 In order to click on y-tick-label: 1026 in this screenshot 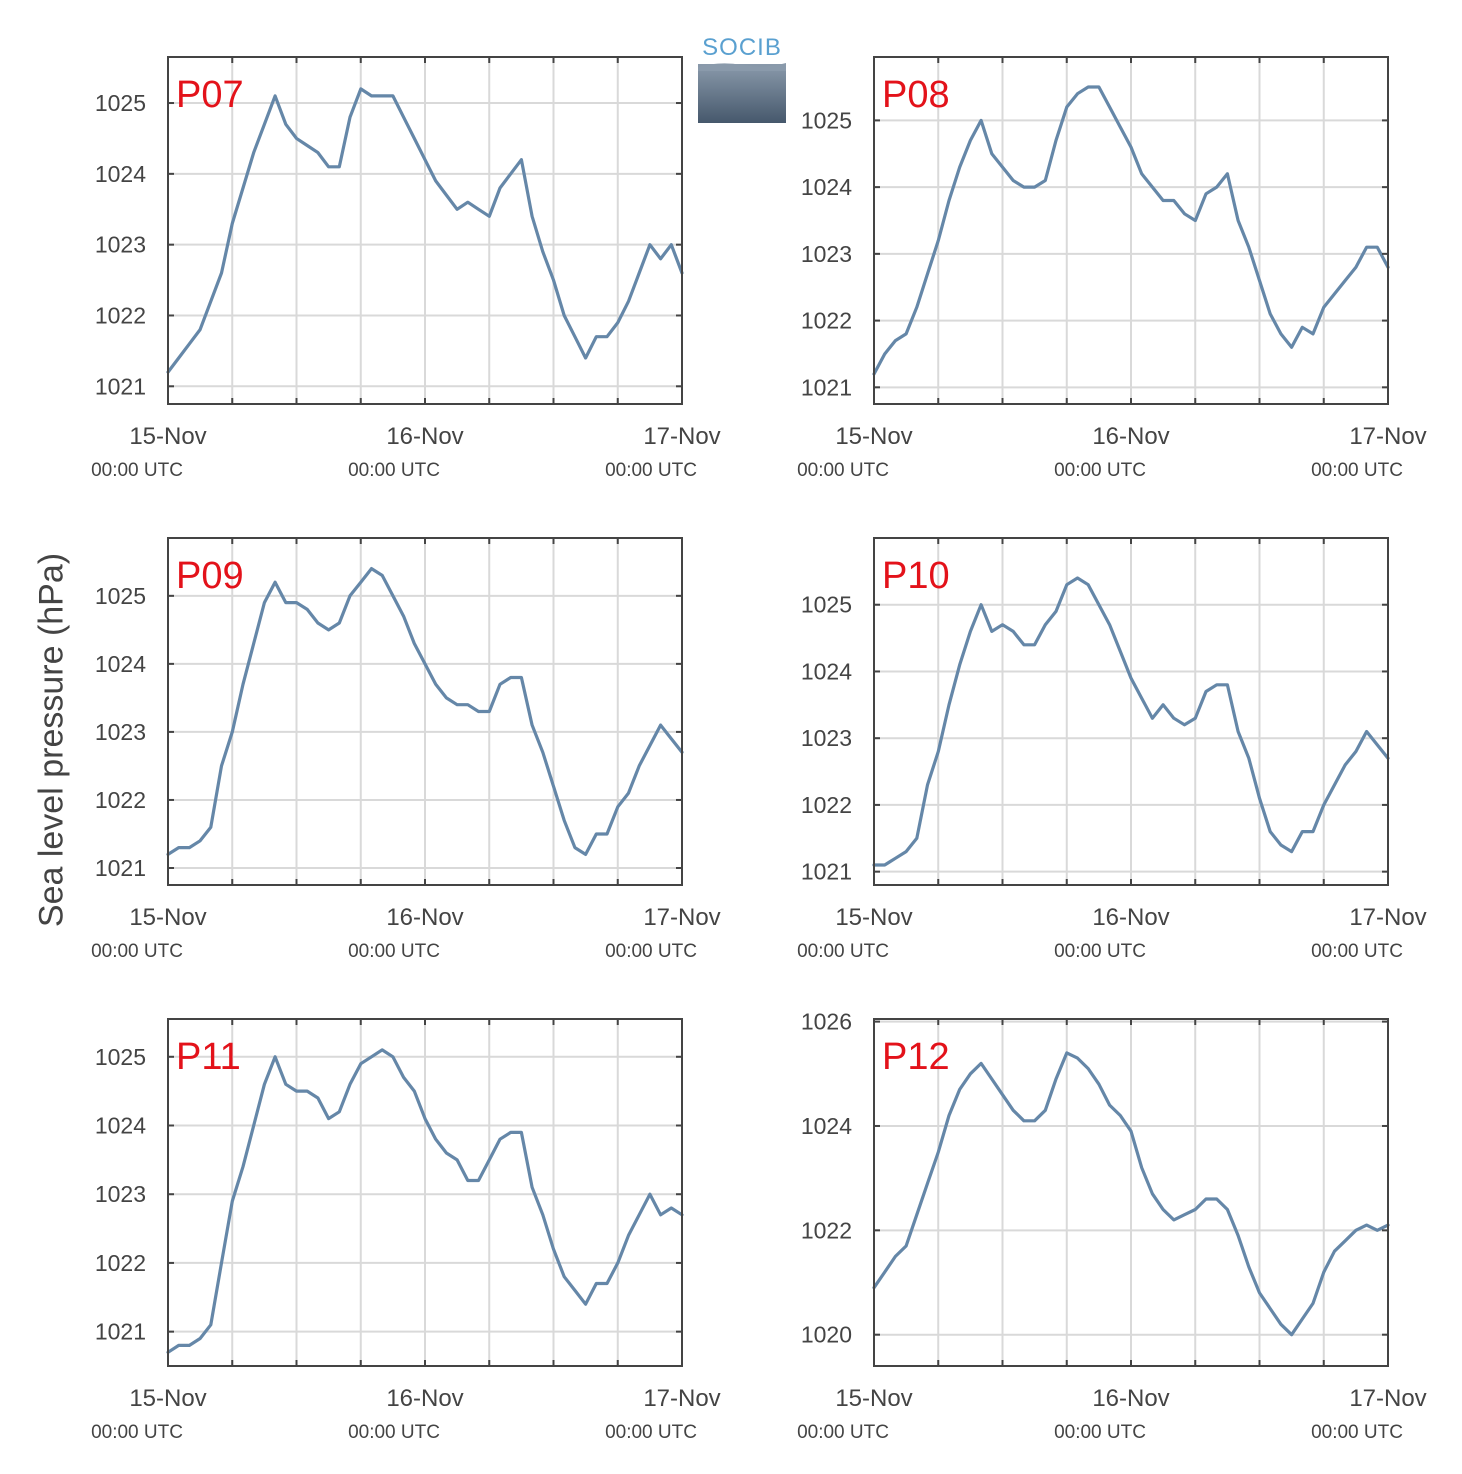, I will do `click(826, 1022)`.